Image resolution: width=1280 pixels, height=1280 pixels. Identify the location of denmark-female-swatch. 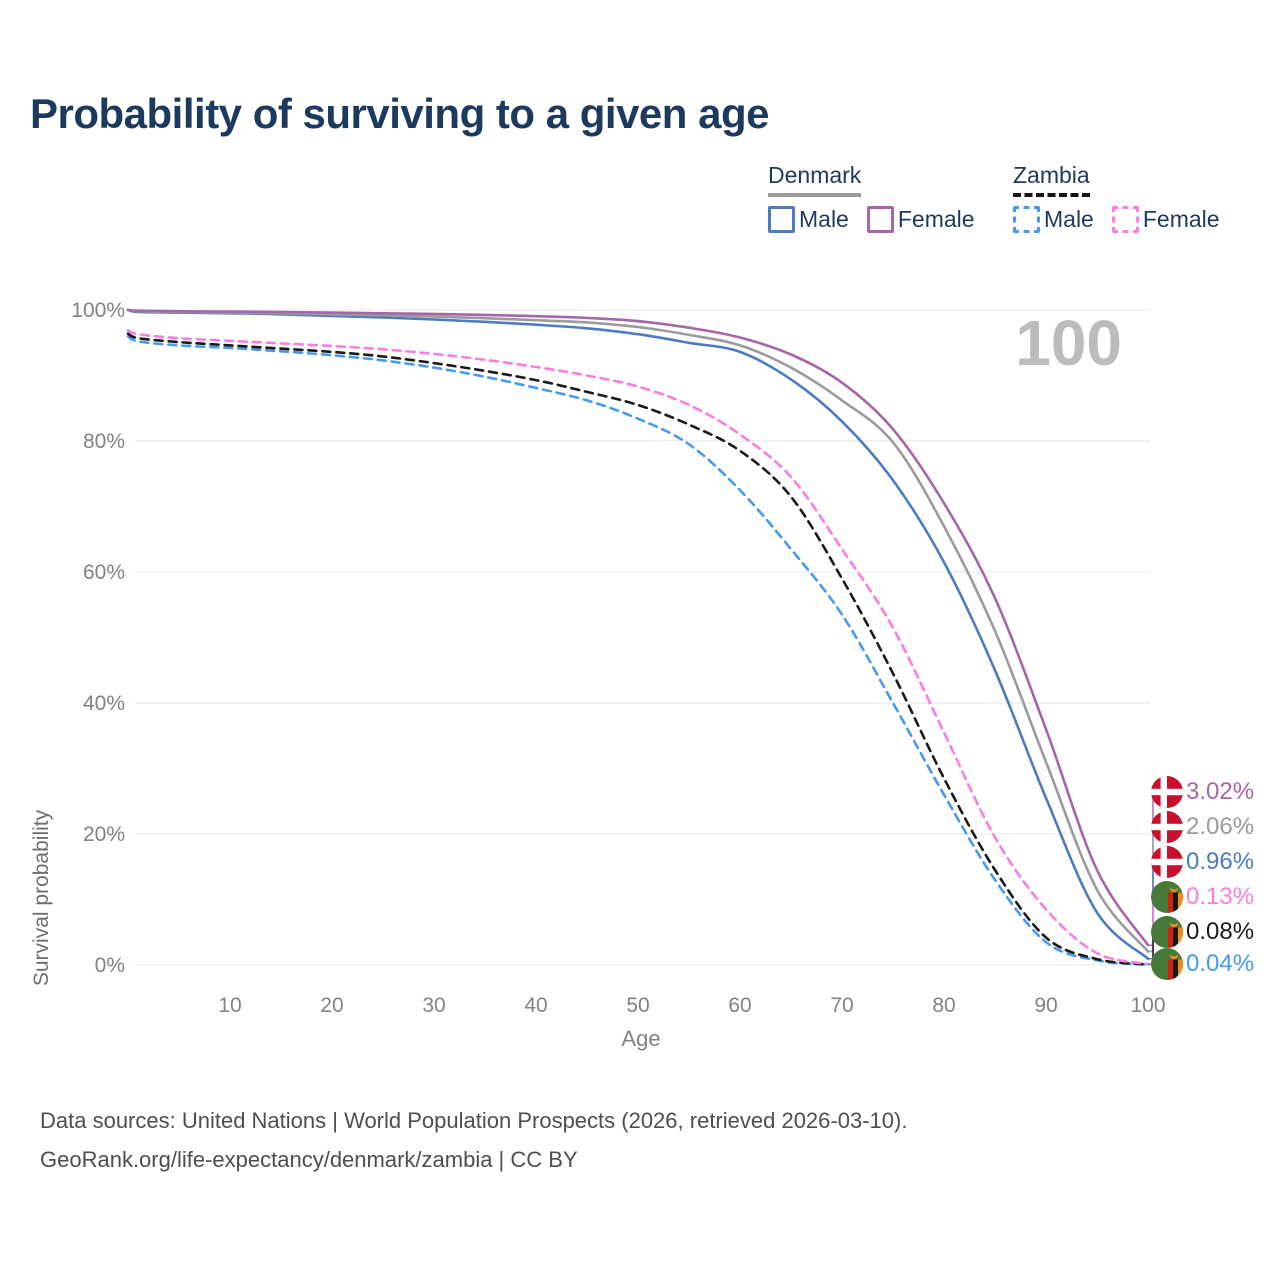
(880, 219).